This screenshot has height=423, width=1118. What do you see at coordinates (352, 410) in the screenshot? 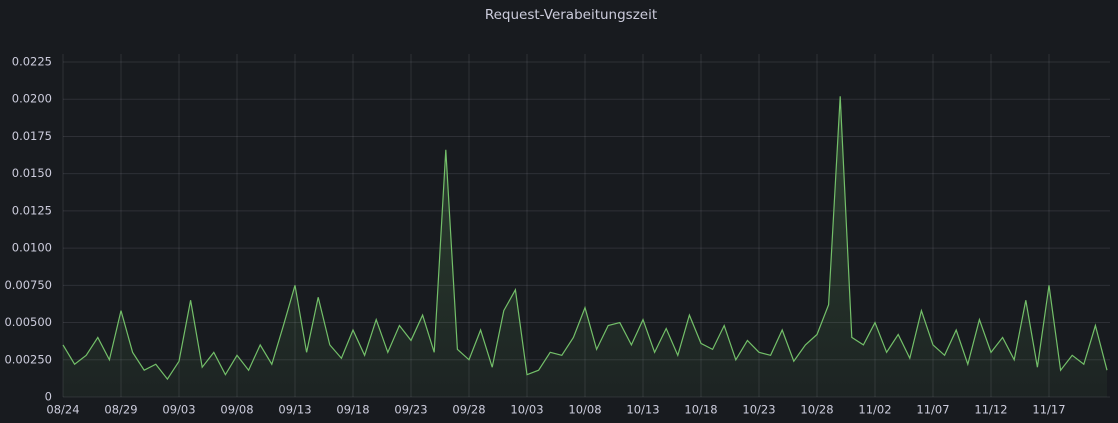
I see `x-tick-label: 09/18` at bounding box center [352, 410].